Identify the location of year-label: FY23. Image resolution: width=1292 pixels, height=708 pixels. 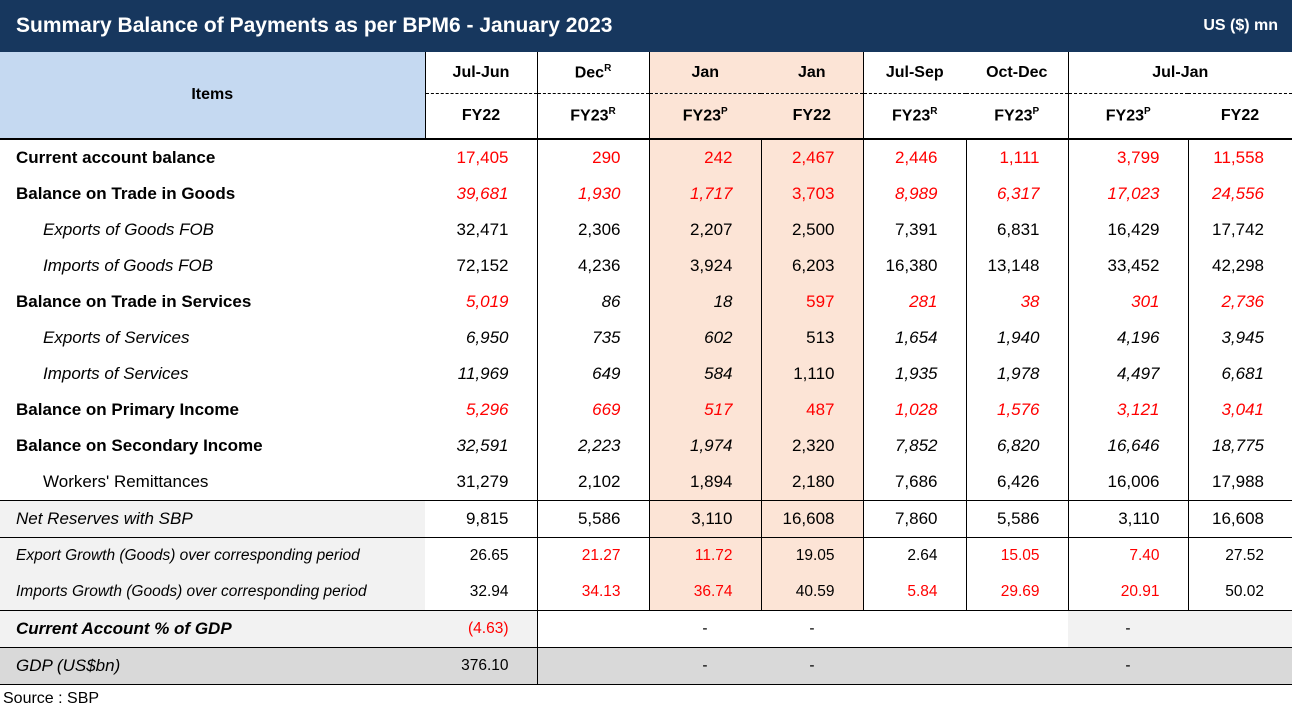
(702, 116).